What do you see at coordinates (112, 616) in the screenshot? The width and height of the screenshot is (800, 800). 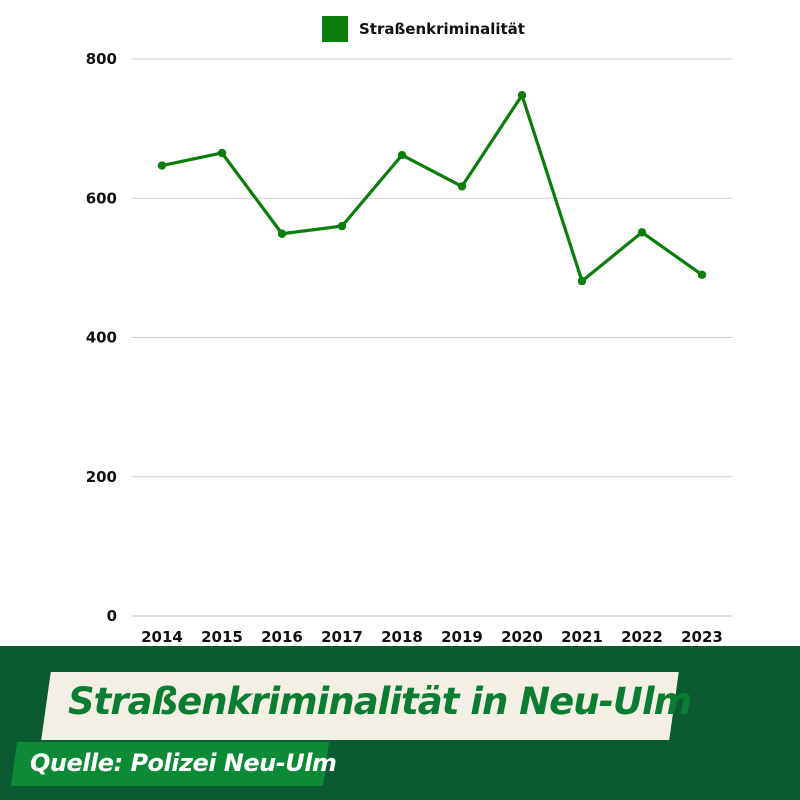 I see `y-tick-label: 0` at bounding box center [112, 616].